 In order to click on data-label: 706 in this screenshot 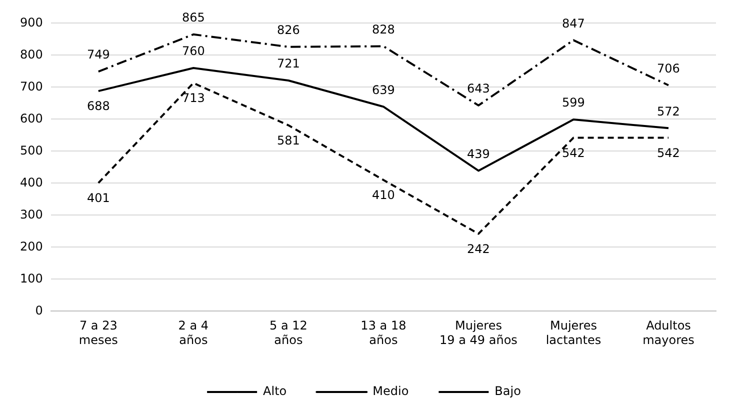, I will do `click(668, 68)`.